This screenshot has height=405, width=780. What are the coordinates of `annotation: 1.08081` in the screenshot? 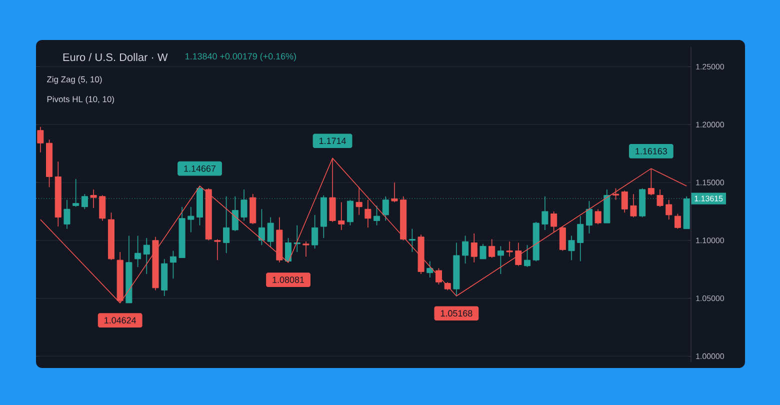 It's located at (288, 279).